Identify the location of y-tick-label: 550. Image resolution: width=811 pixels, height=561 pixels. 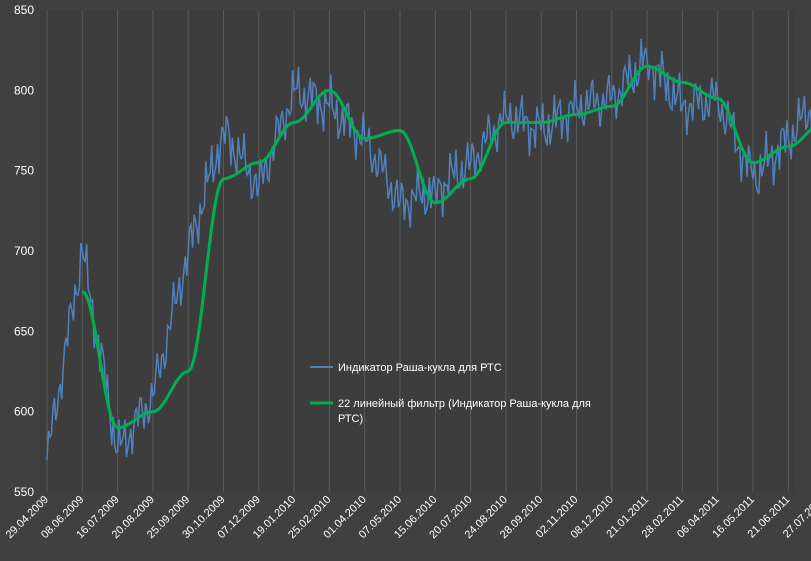
(24, 492).